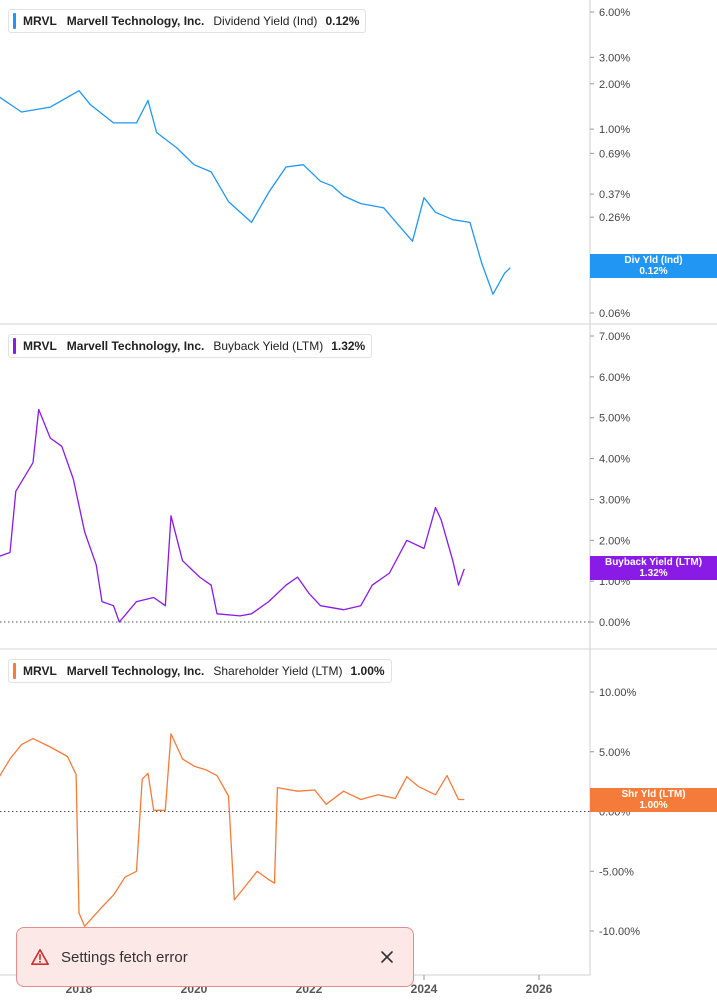  What do you see at coordinates (539, 989) in the screenshot?
I see `x-tick-label: 2026` at bounding box center [539, 989].